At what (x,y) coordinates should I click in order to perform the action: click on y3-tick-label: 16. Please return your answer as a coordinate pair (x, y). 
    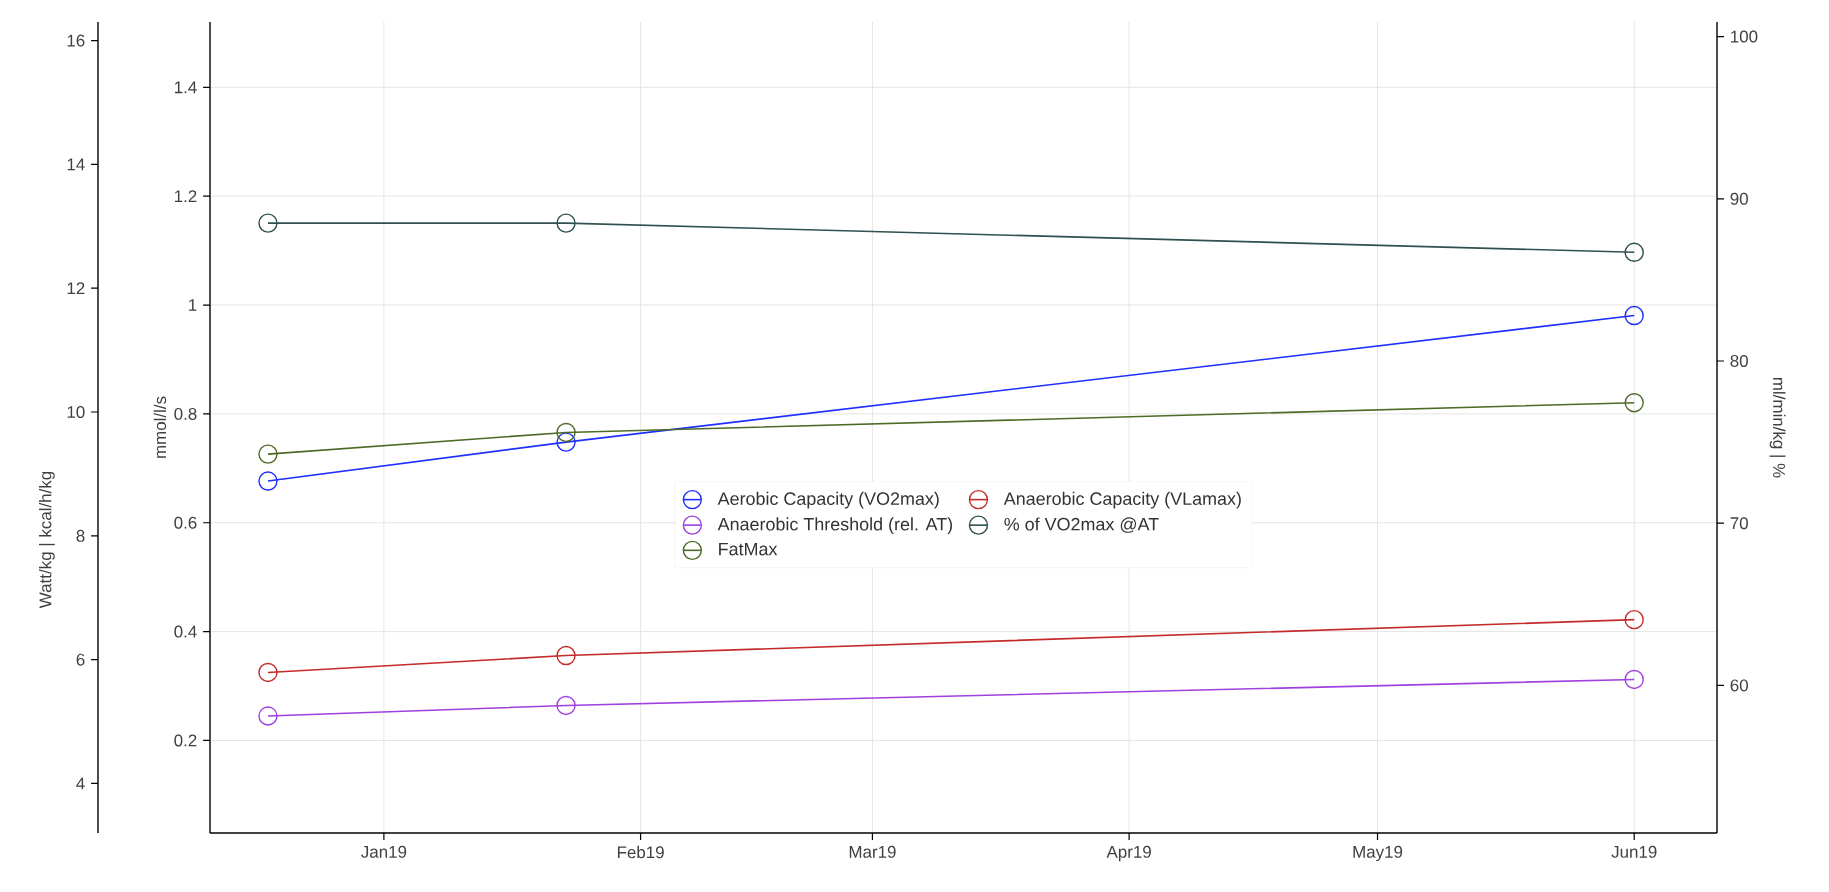
    Looking at the image, I should click on (76, 40).